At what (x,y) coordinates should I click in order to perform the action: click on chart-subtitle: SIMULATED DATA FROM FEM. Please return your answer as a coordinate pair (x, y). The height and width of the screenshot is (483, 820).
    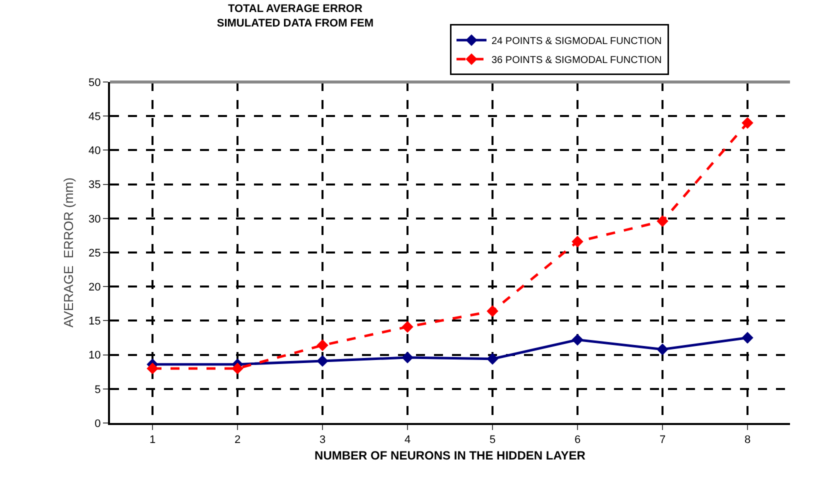
    Looking at the image, I should click on (295, 23).